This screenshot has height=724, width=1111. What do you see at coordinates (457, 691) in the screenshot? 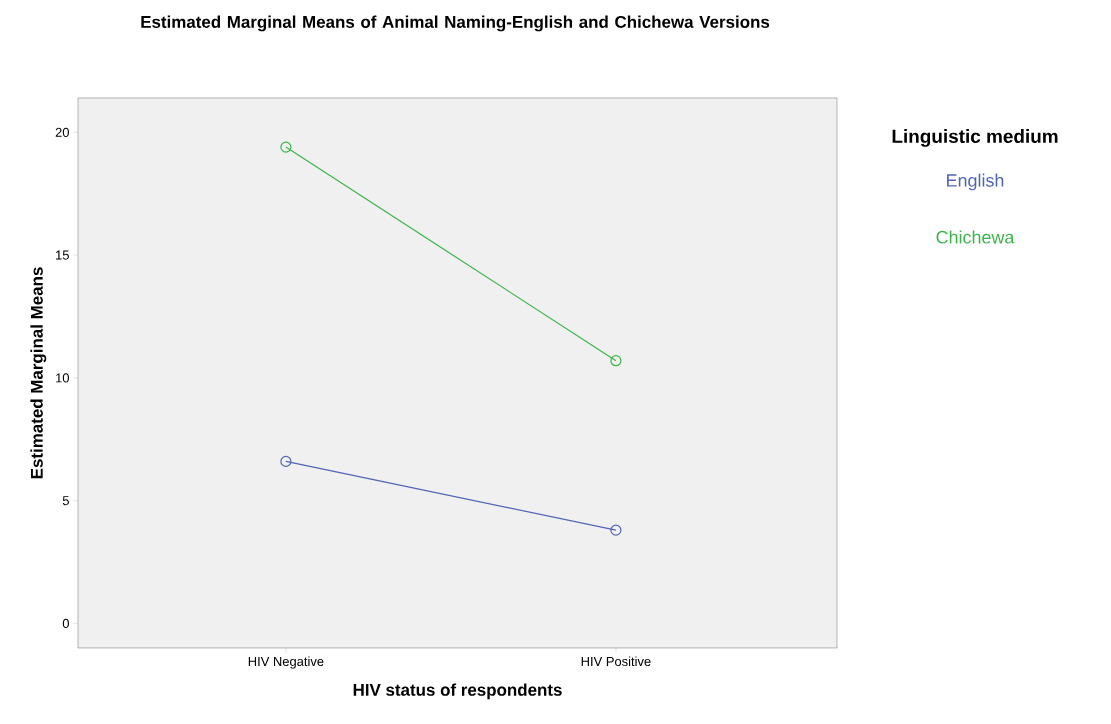
I see `x-axis-title: HIV status of respondents` at bounding box center [457, 691].